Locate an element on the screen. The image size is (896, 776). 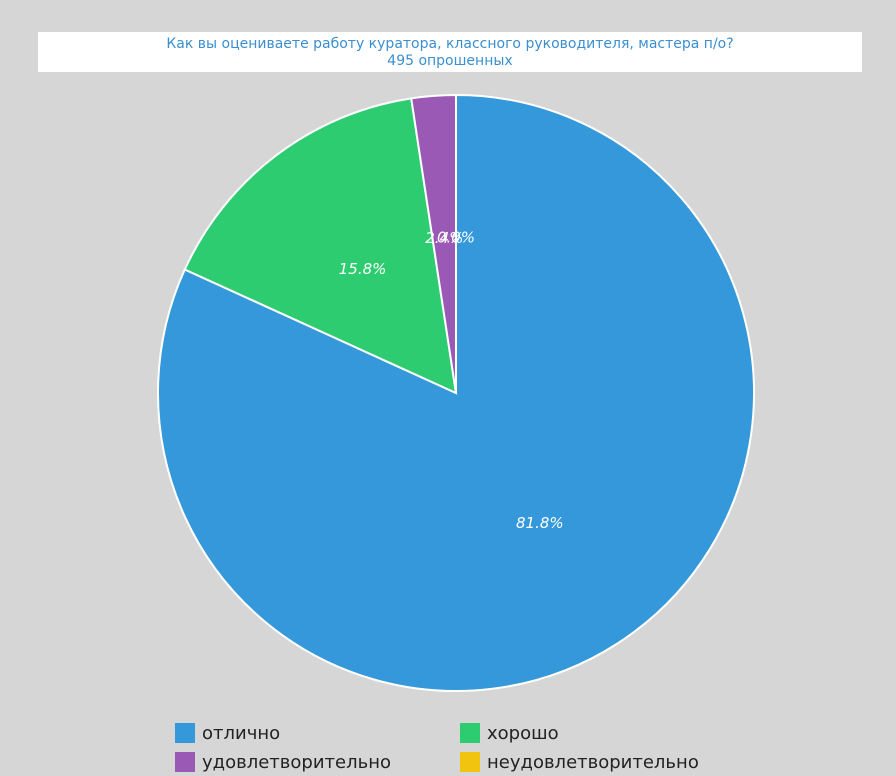
legend-label: отлично is located at coordinates (241, 733).